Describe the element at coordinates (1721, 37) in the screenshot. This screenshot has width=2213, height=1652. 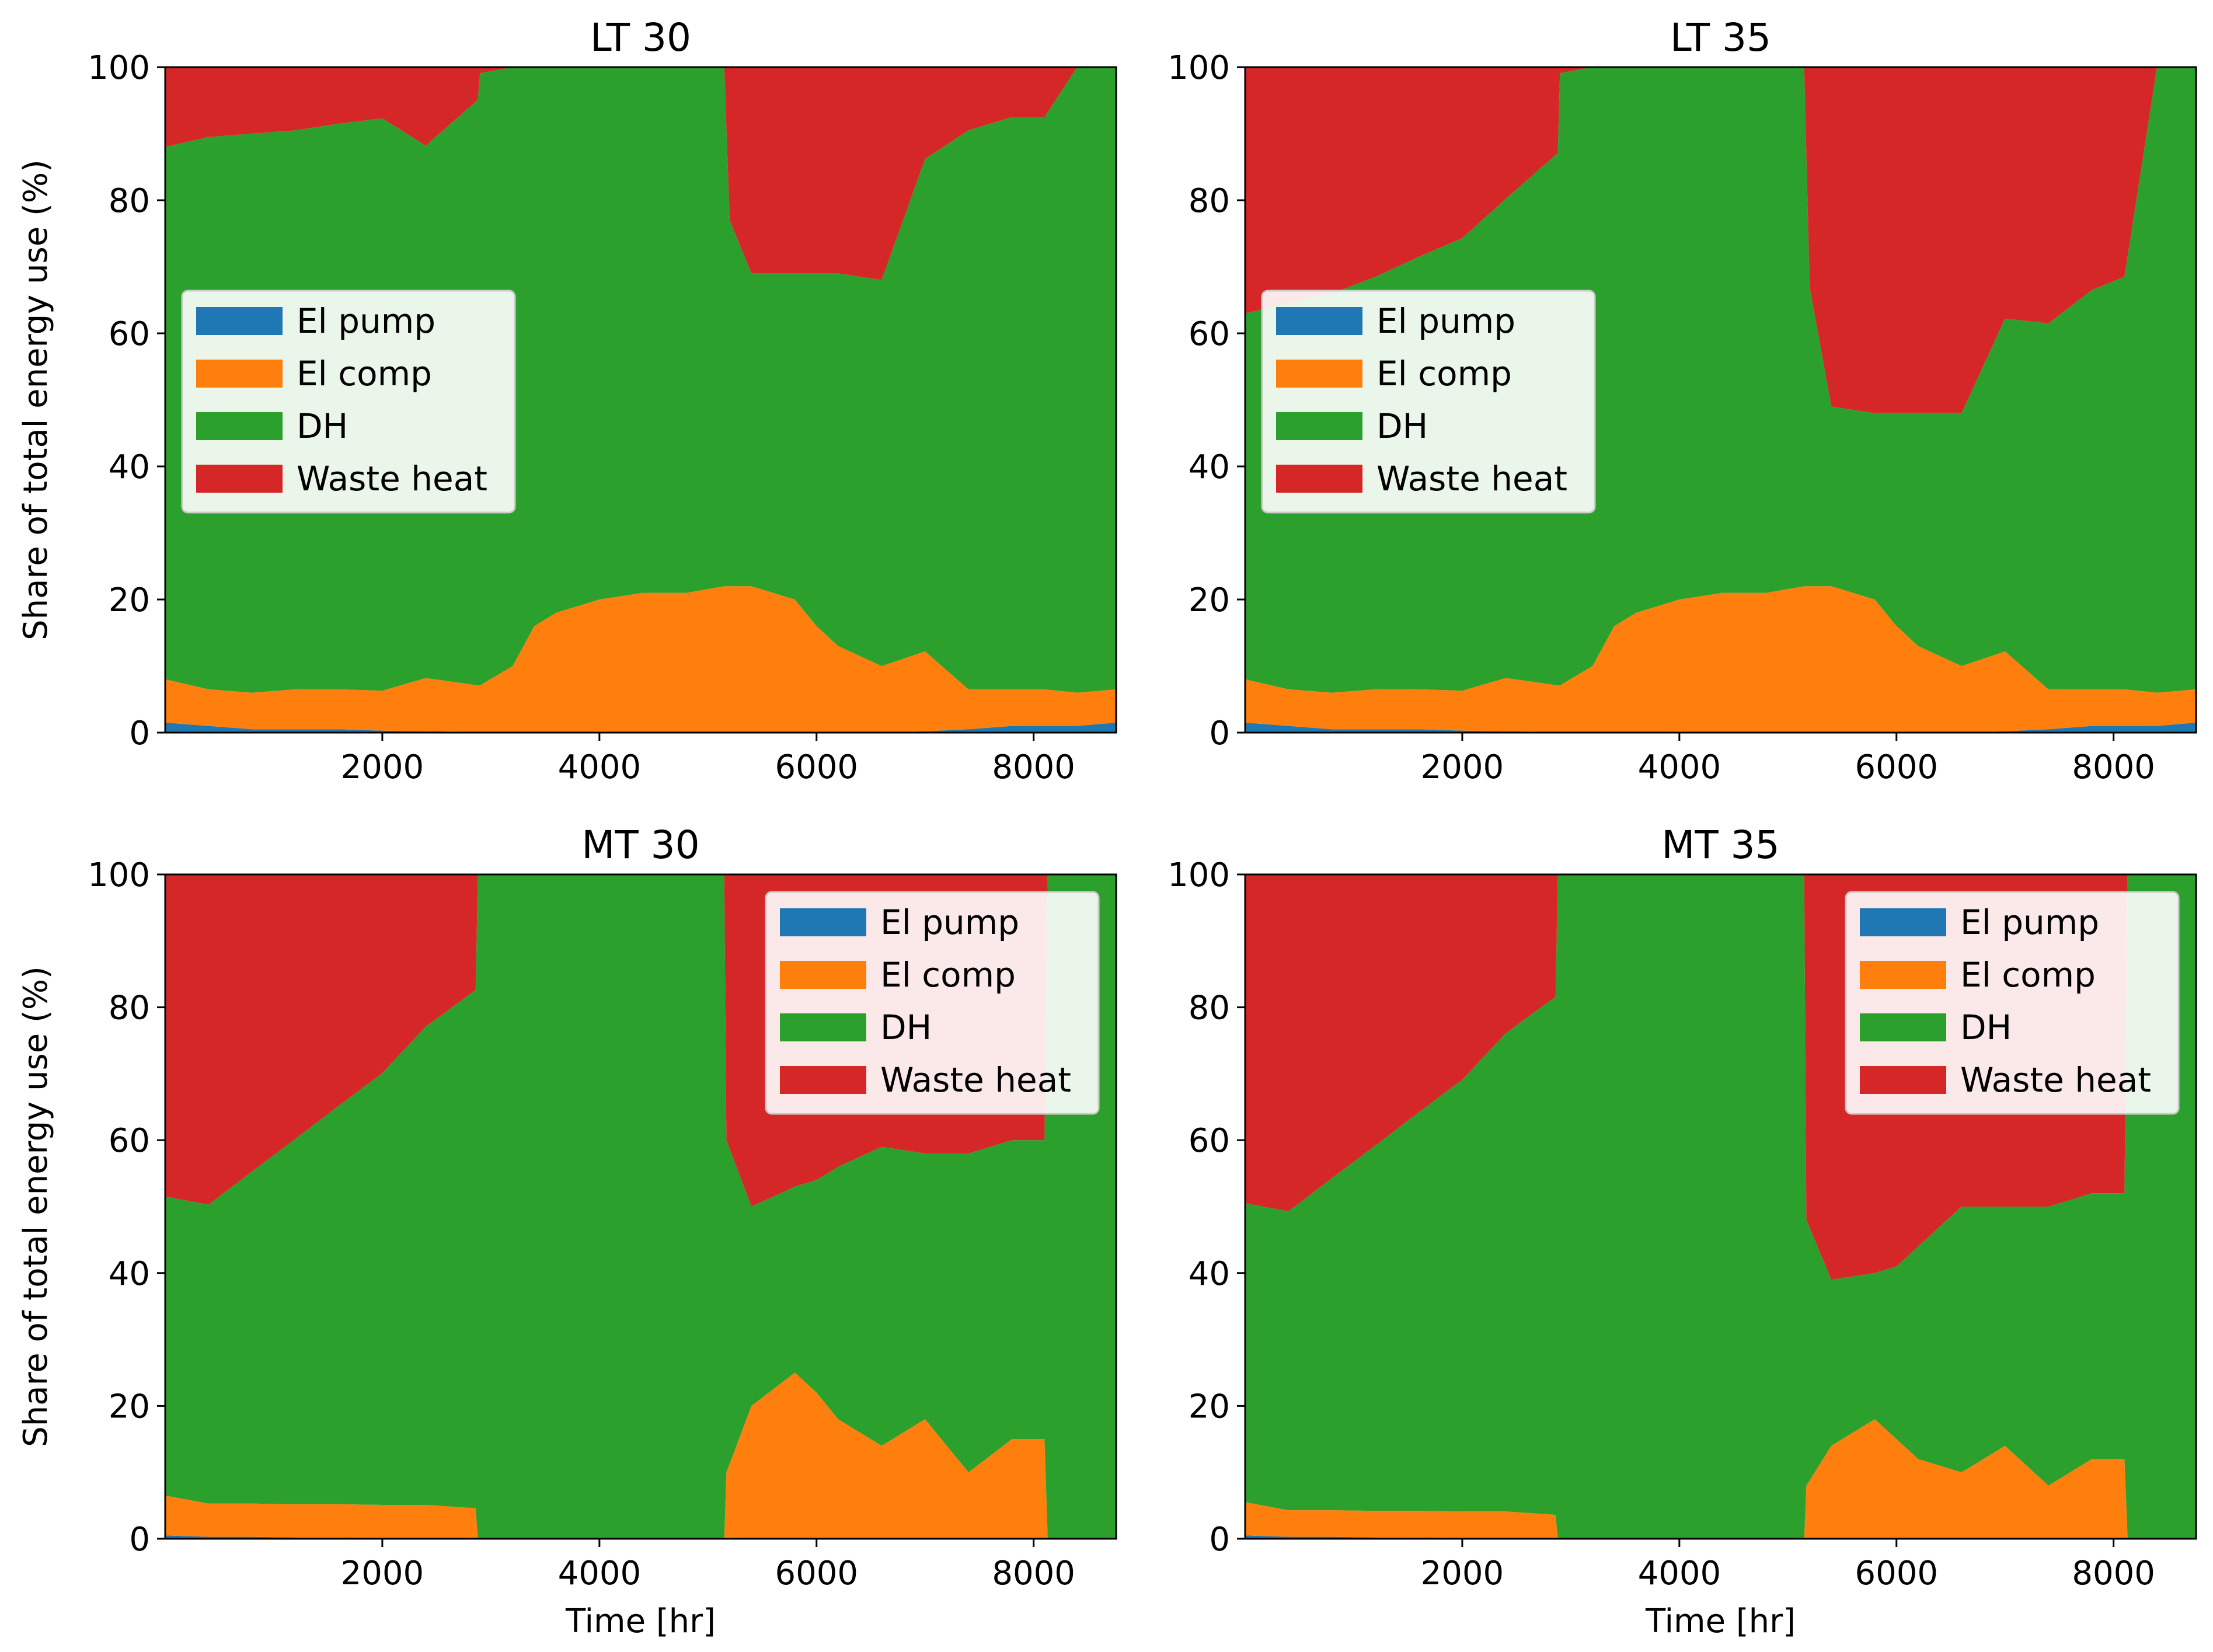
I see `subplot-title: LT 35` at that location.